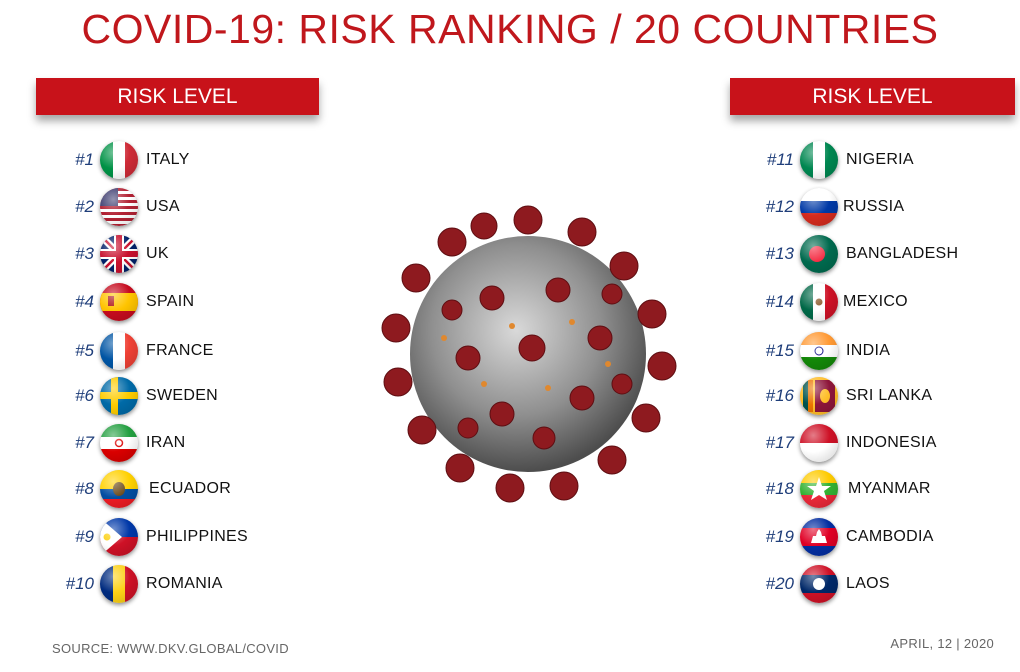 Image resolution: width=1020 pixels, height=672 pixels. What do you see at coordinates (872, 96) in the screenshot?
I see `risk-level-header-right: RISK LEVEL` at bounding box center [872, 96].